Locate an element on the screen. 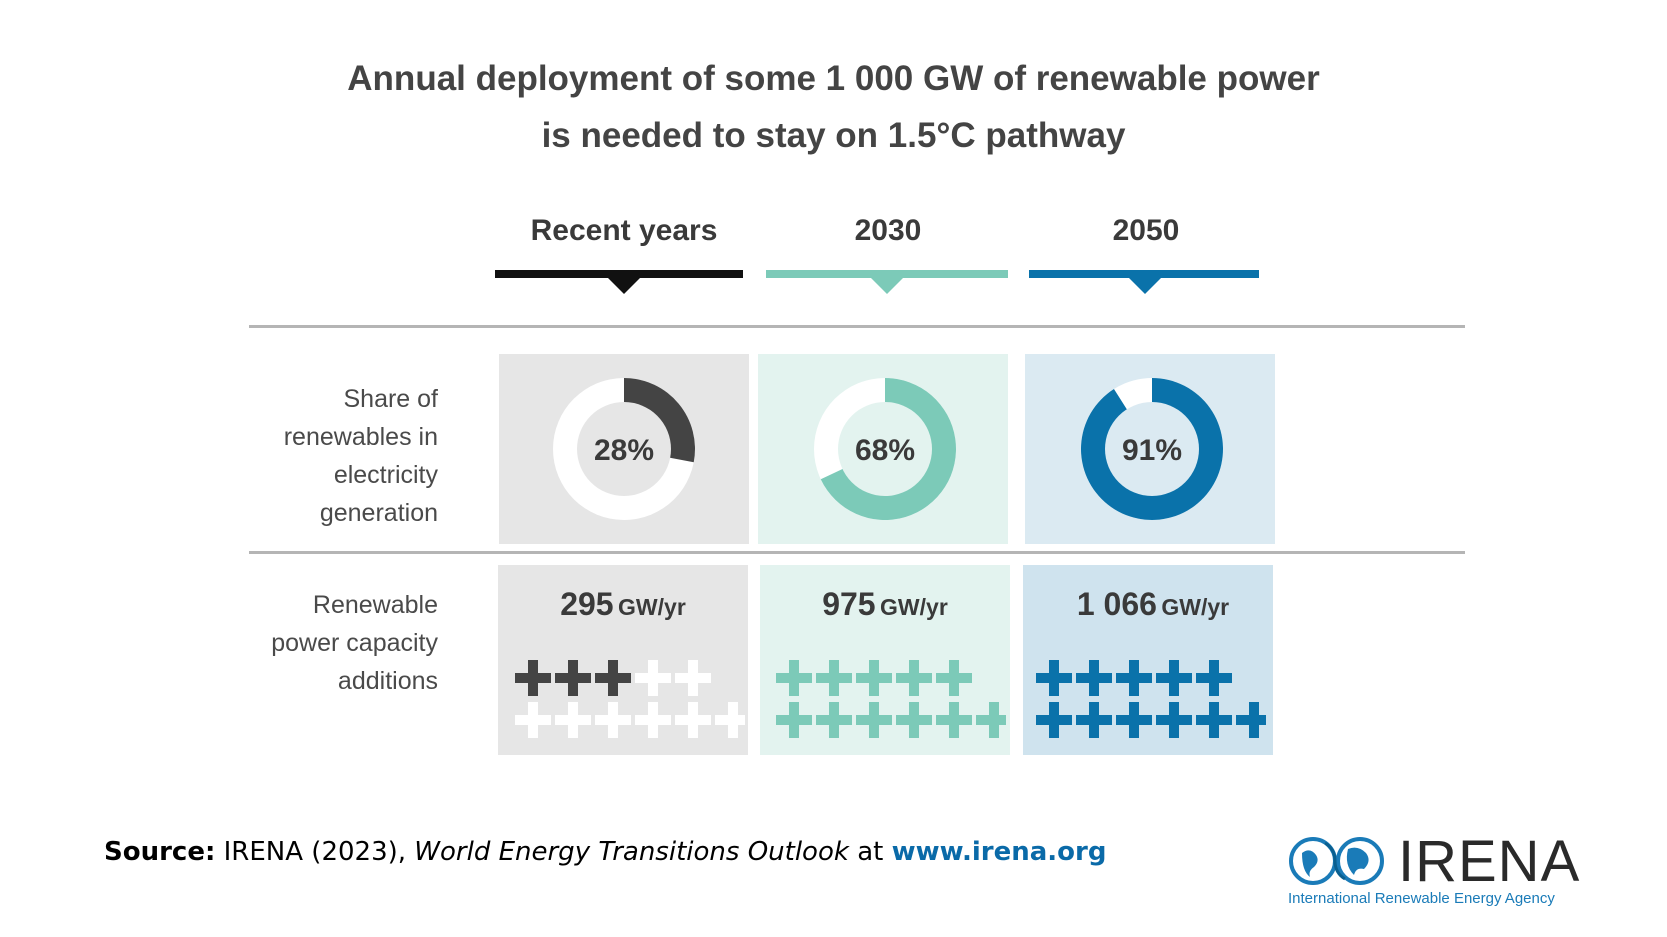 This screenshot has width=1667, height=937. row-label-share-line: generation is located at coordinates (378, 513).